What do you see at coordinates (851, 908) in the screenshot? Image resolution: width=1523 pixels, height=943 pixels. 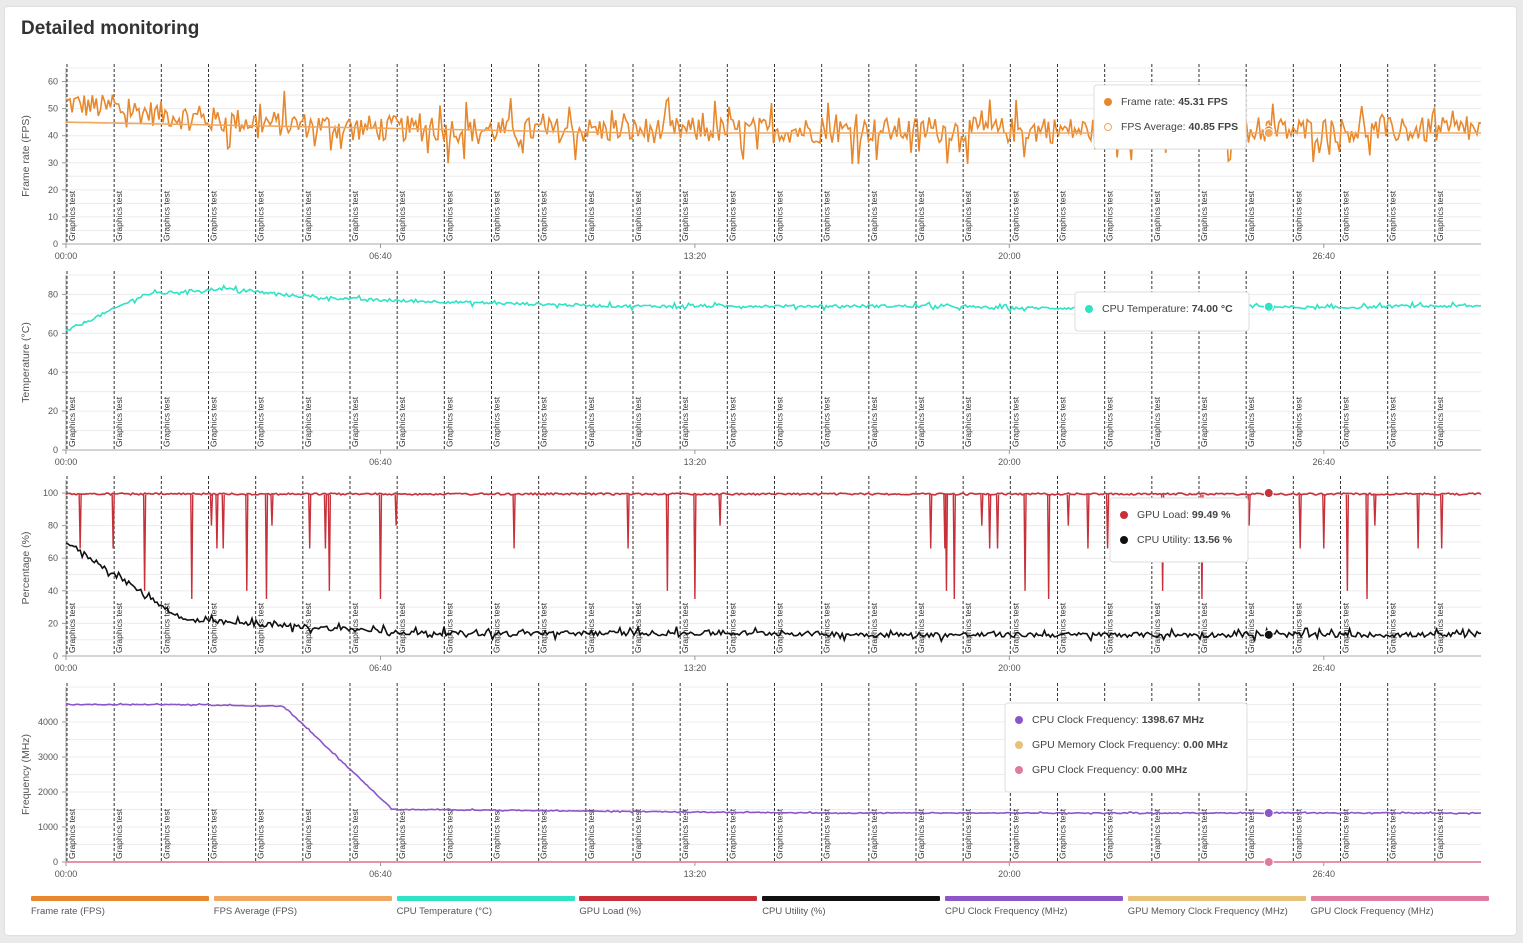 I see `legend-item: CPU Utility (%)` at bounding box center [851, 908].